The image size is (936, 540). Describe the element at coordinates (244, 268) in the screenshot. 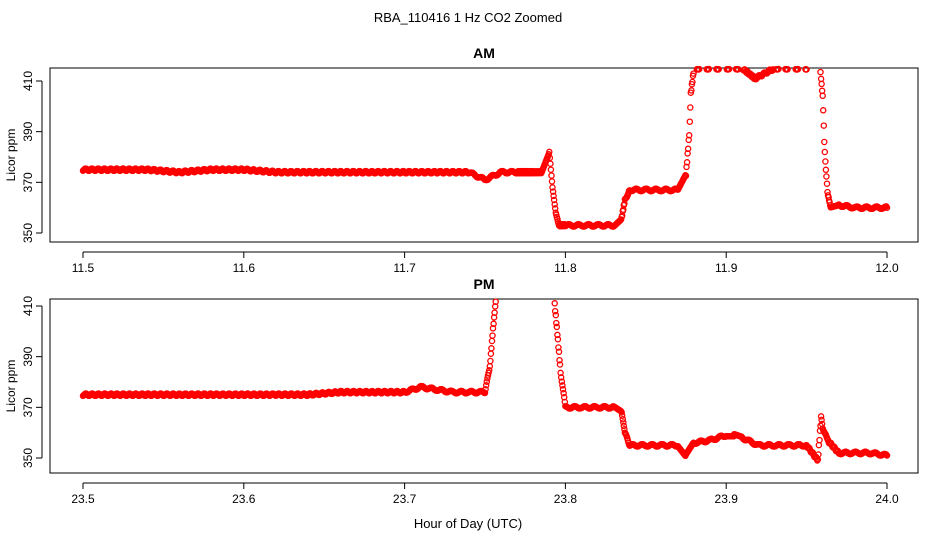

I see `x-tick-label: 11.6` at that location.